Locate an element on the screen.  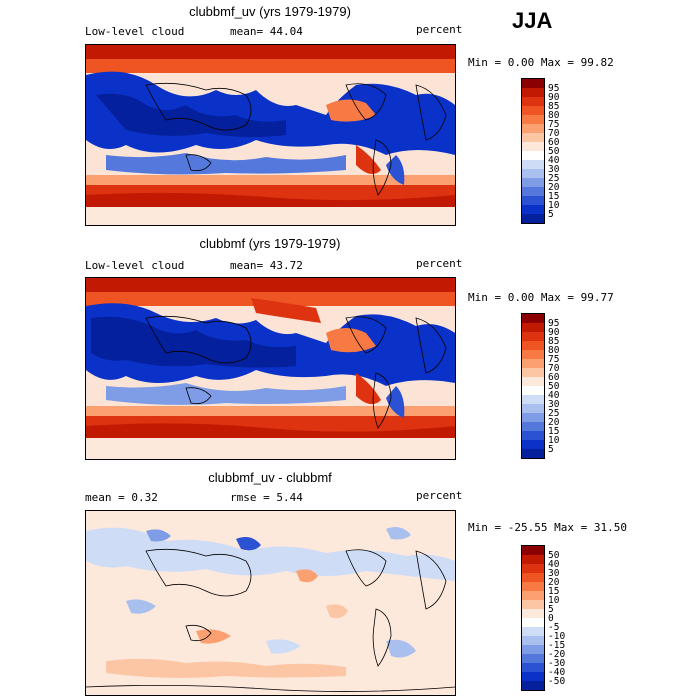
panel-3-title: clubbmf_uv - clubbmf is located at coordinates (270, 477).